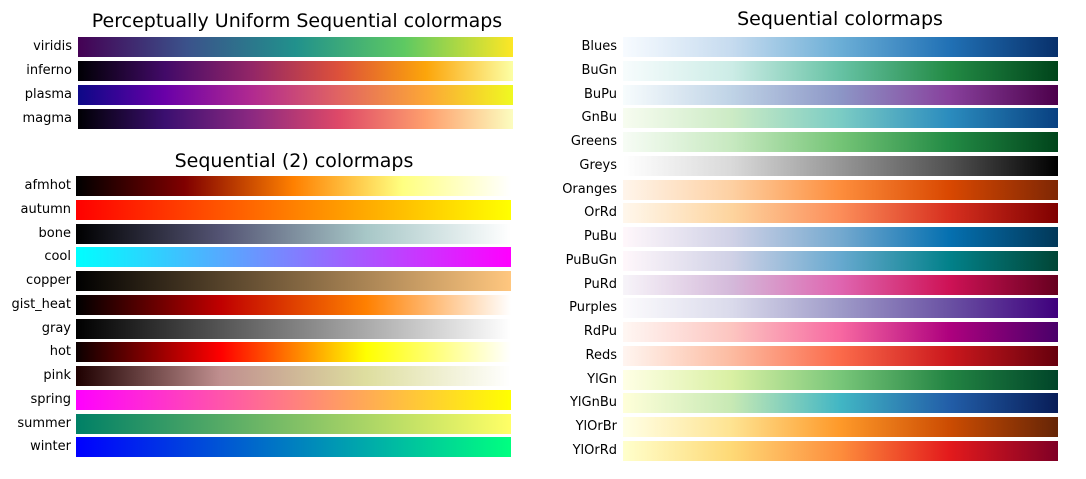  I want to click on colormap-label: YlOrBr, so click(596, 426).